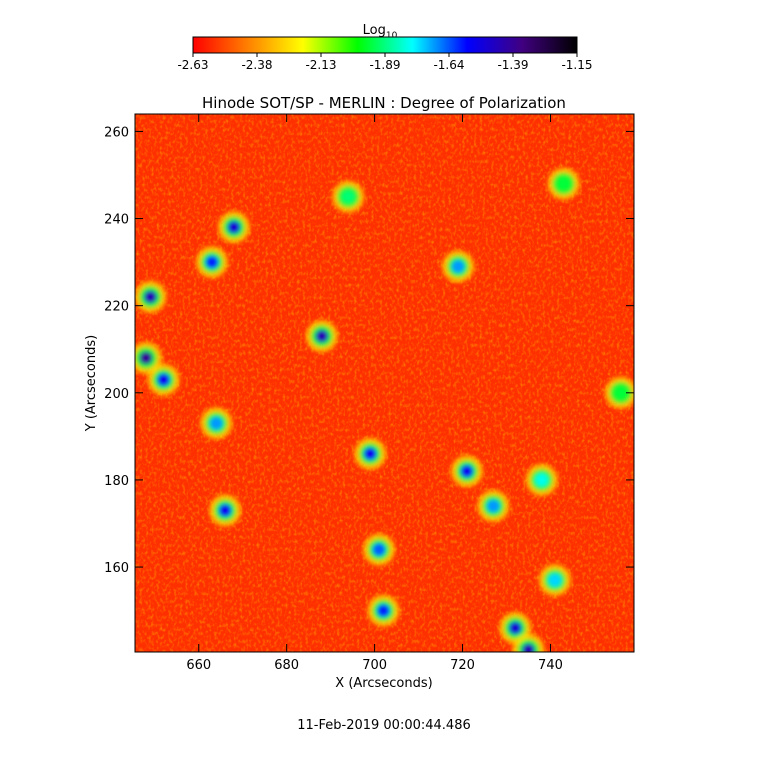  Describe the element at coordinates (576, 65) in the screenshot. I see `colorbar-tick-label: -1.15` at that location.